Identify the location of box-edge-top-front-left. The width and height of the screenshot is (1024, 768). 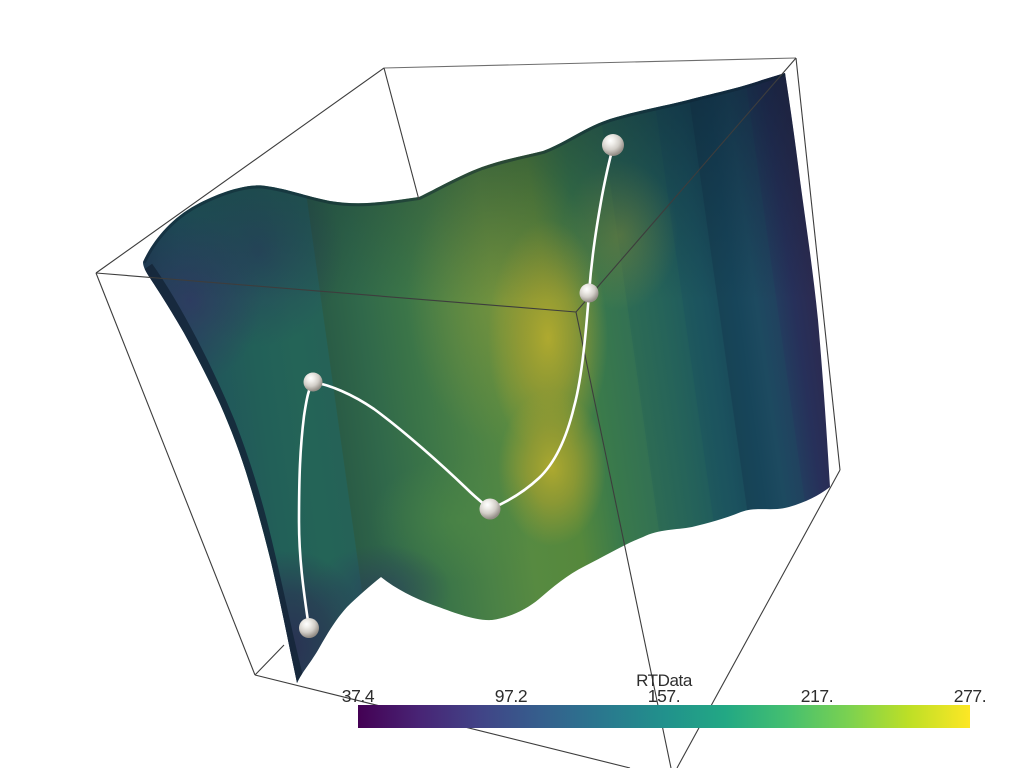
(336, 292).